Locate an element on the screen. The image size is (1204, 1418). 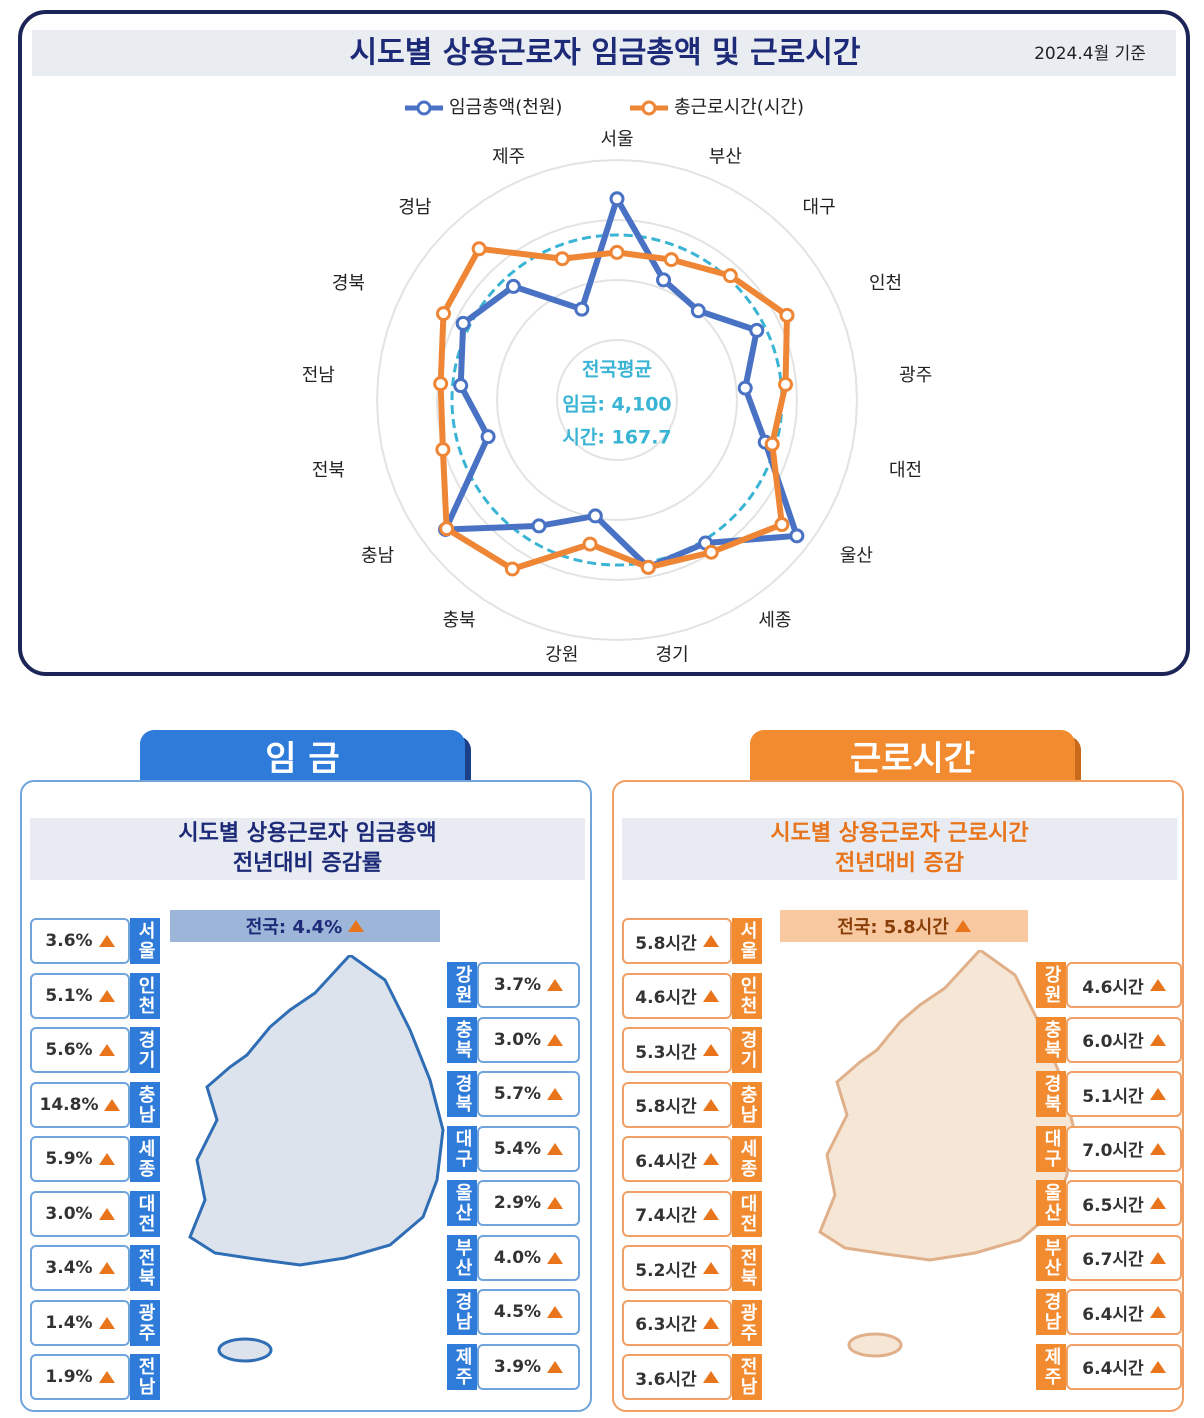
value-text: 5.8시간 is located at coordinates (666, 943).